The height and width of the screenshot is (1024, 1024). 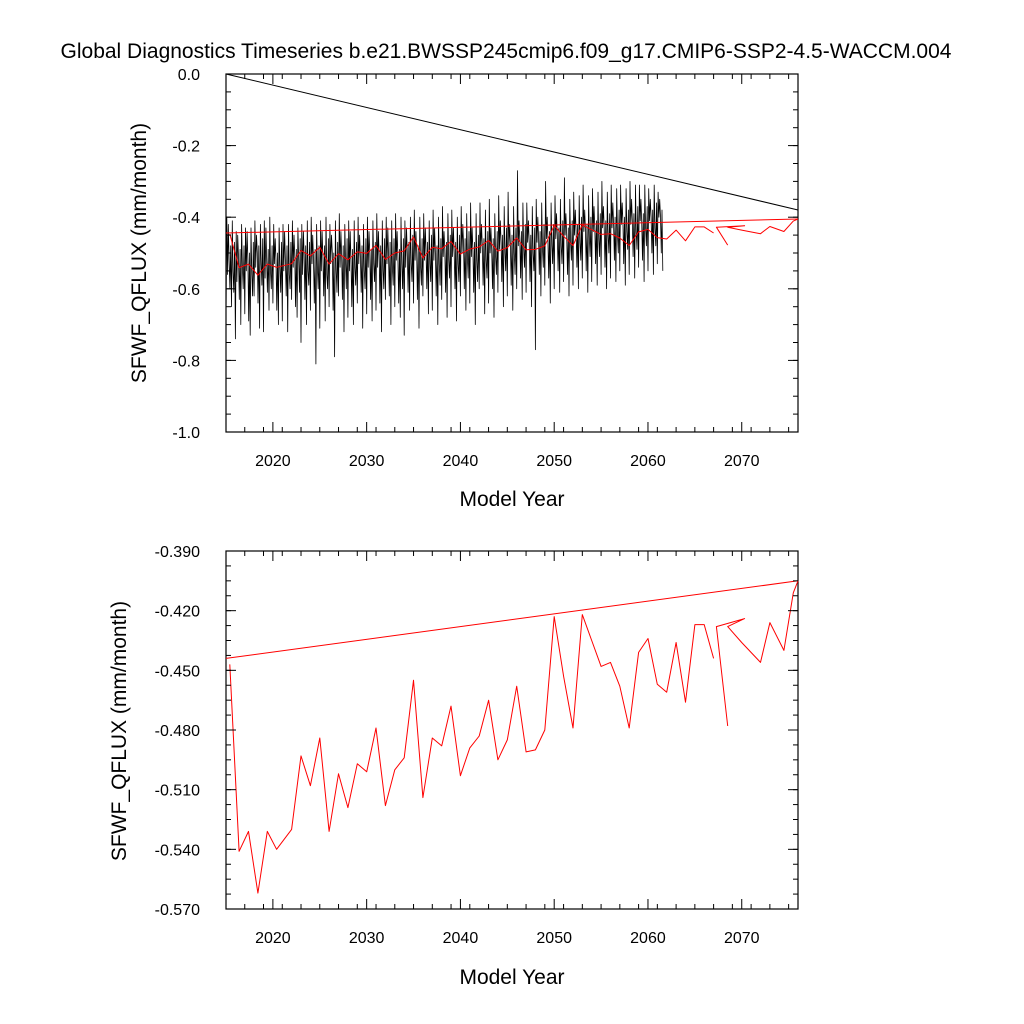 What do you see at coordinates (189, 75) in the screenshot?
I see `y-tick-label: 0.0` at bounding box center [189, 75].